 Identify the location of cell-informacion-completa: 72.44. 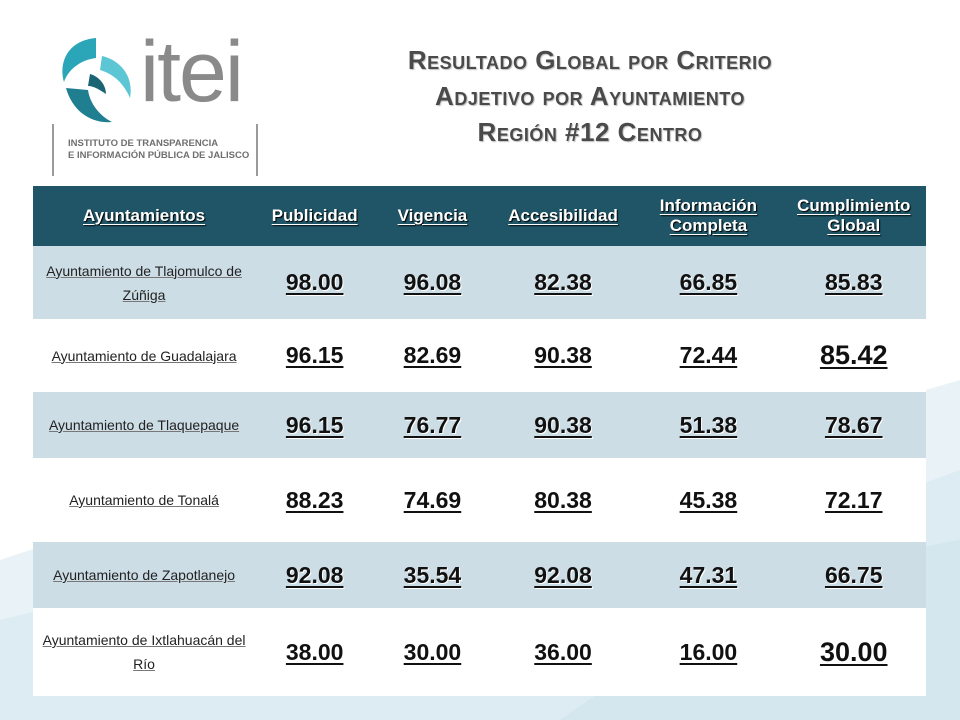
(708, 355).